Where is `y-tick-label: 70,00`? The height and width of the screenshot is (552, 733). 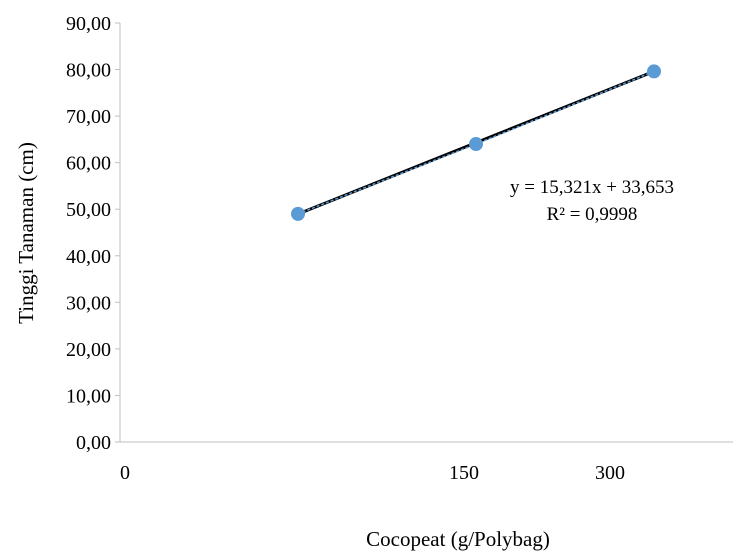
y-tick-label: 70,00 is located at coordinates (88, 117).